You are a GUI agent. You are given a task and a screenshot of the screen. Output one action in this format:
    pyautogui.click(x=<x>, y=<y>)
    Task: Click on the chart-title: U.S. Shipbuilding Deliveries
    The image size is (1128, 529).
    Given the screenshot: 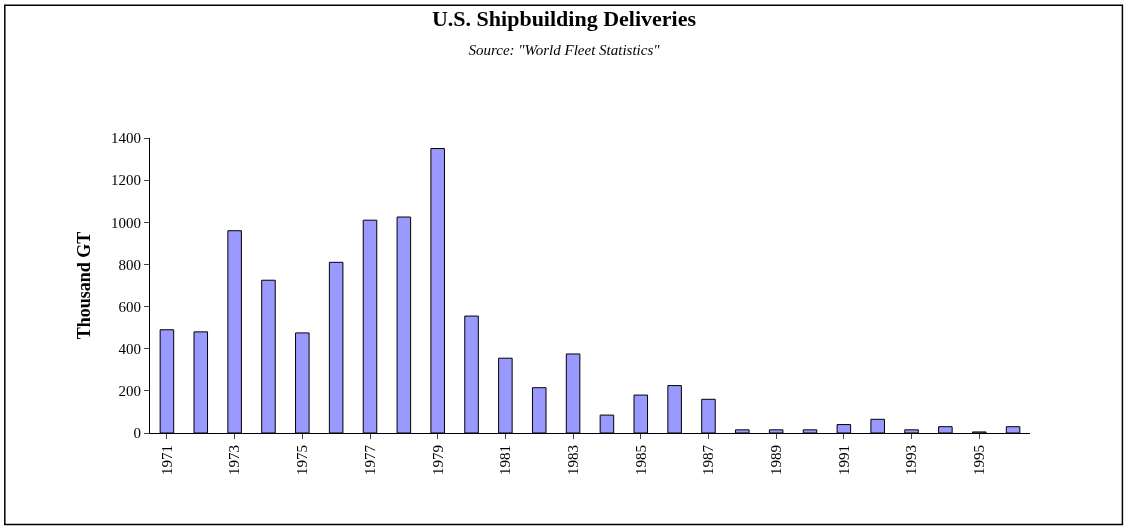 What is the action you would take?
    pyautogui.click(x=564, y=19)
    